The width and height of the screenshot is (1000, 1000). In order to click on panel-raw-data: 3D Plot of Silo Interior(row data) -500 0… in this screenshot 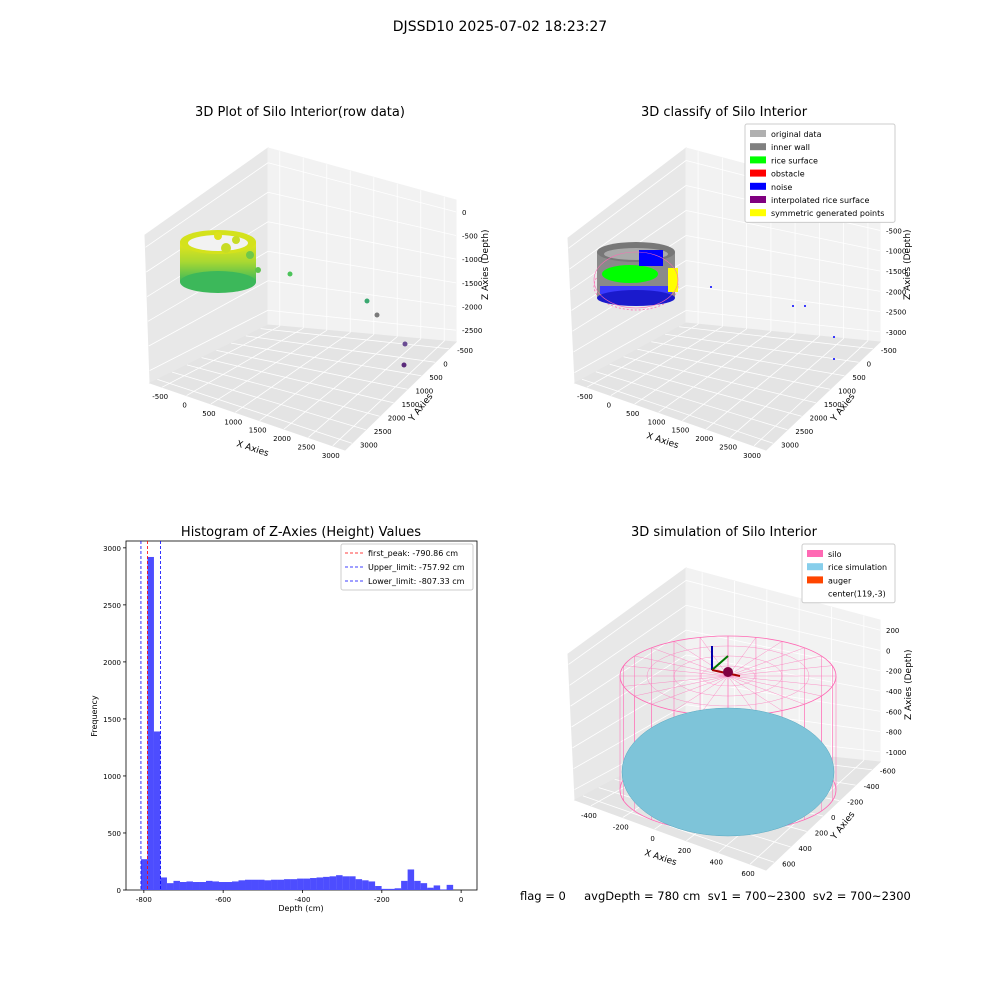, I will do `click(317, 282)`.